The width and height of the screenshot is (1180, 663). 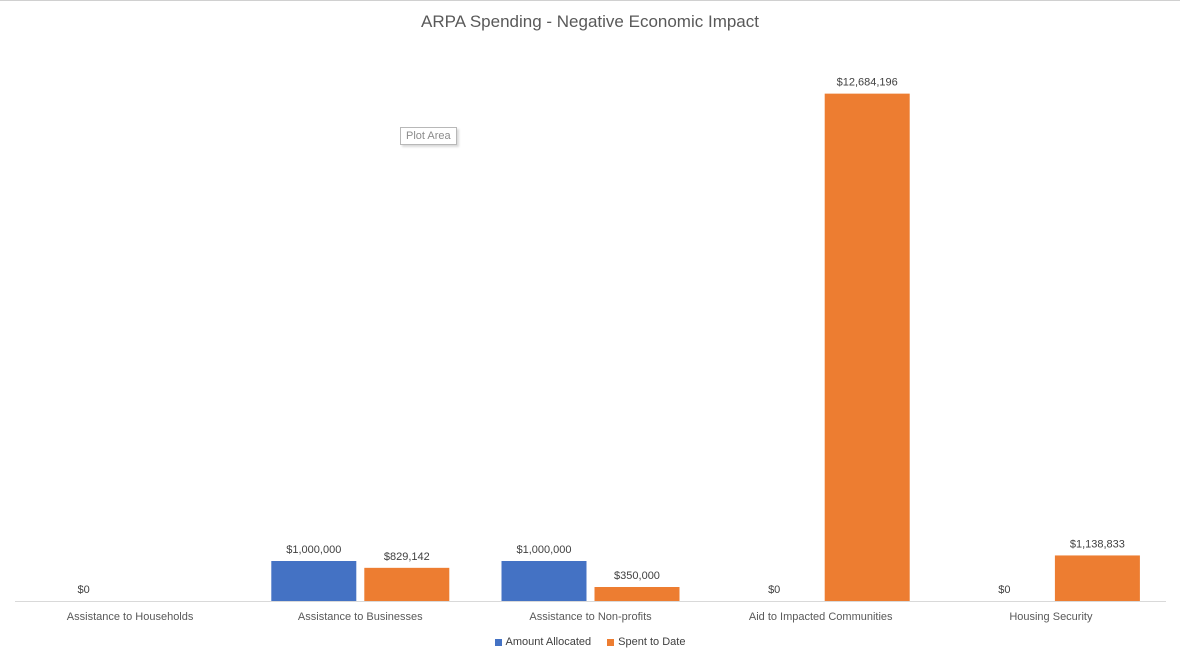 I want to click on chart-title: ARPA Spending - Negative Economic Impact, so click(x=590, y=21).